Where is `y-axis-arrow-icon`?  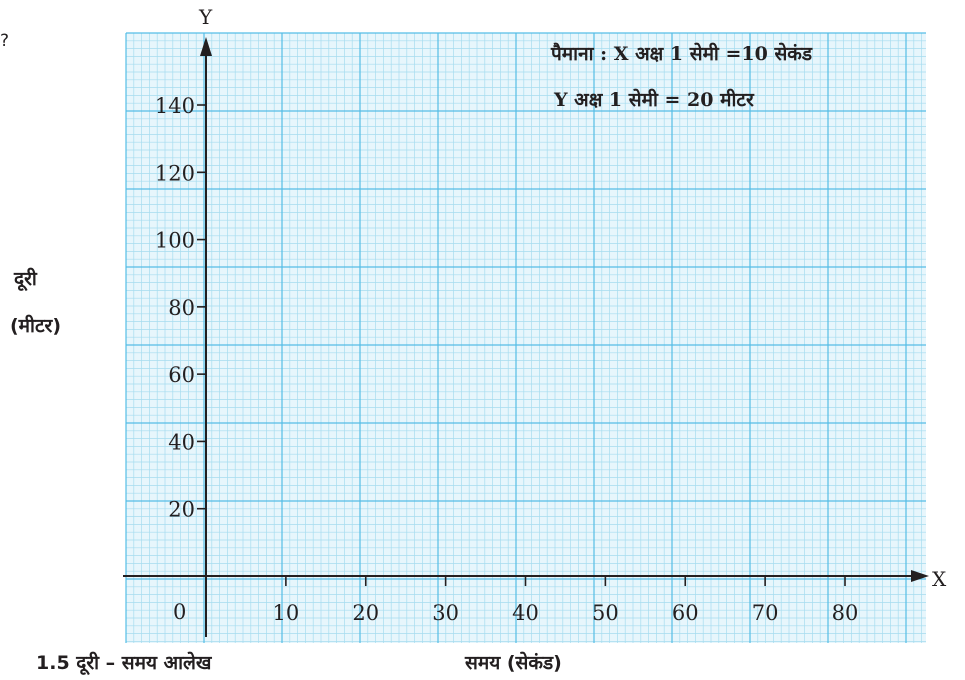 y-axis-arrow-icon is located at coordinates (206, 46).